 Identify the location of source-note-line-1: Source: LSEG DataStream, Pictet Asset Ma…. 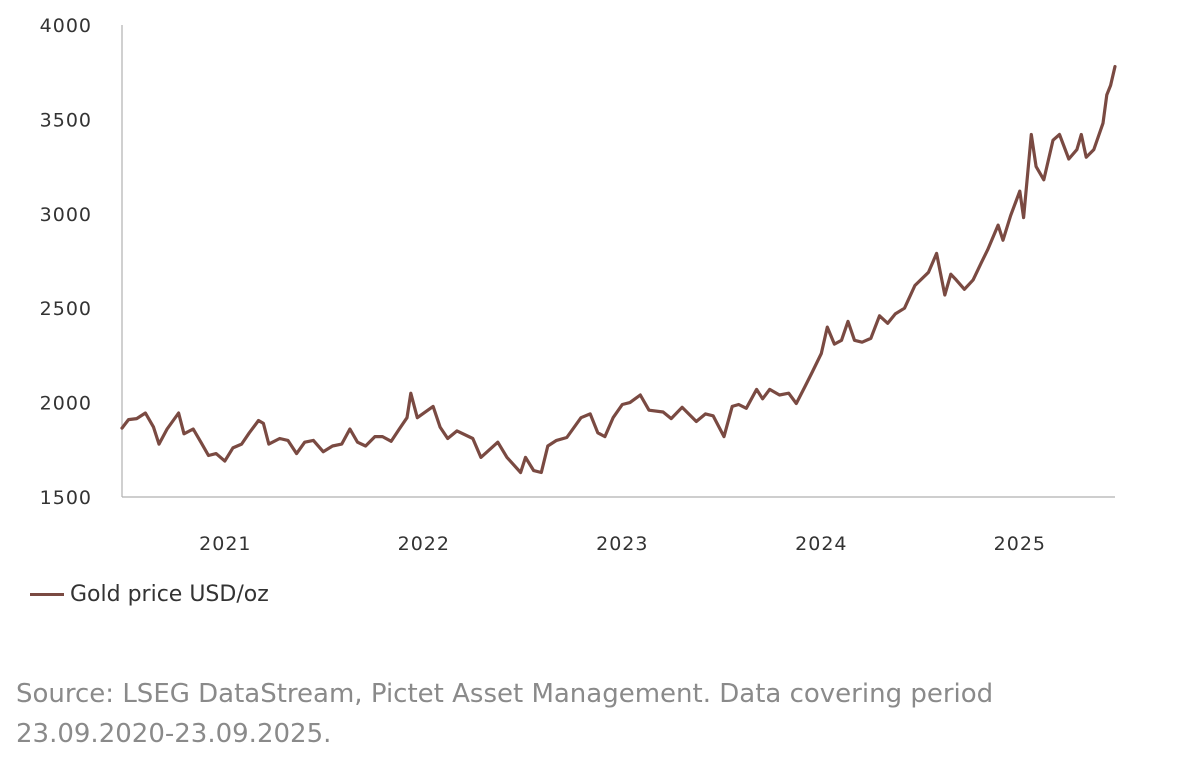
(505, 694).